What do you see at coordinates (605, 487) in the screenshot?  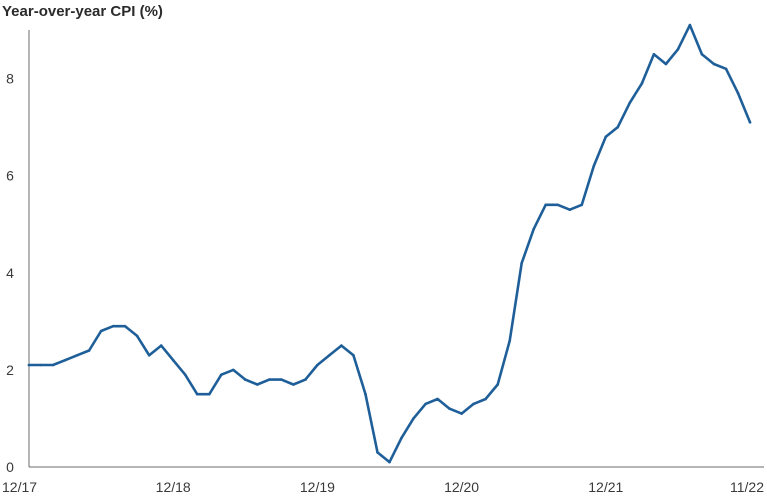 I see `x-tick-label: 12/21` at bounding box center [605, 487].